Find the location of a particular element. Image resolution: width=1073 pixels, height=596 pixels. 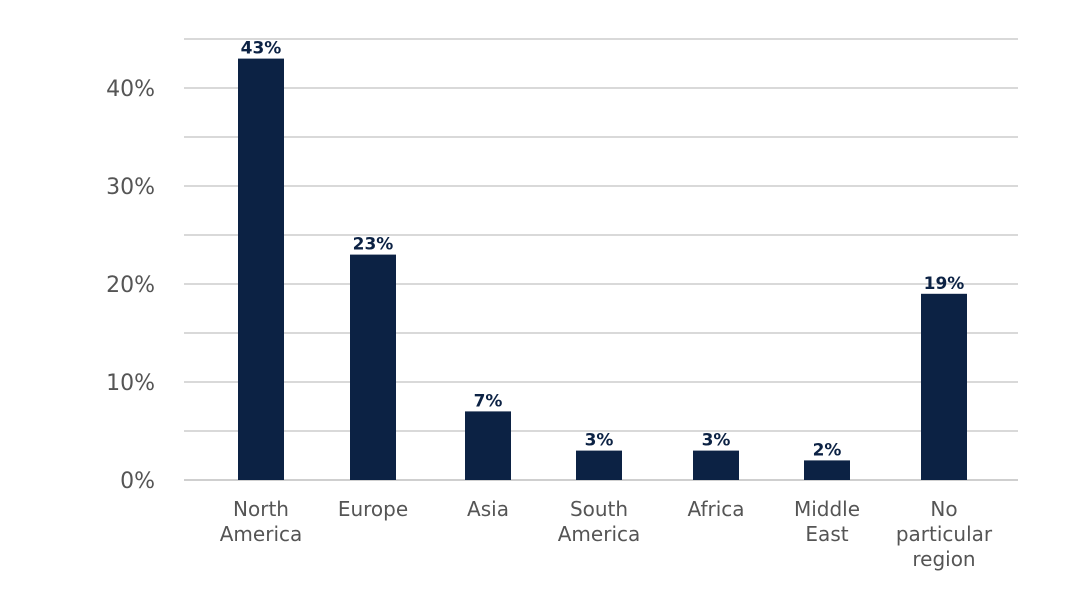

data-label-2: 7% is located at coordinates (488, 401).